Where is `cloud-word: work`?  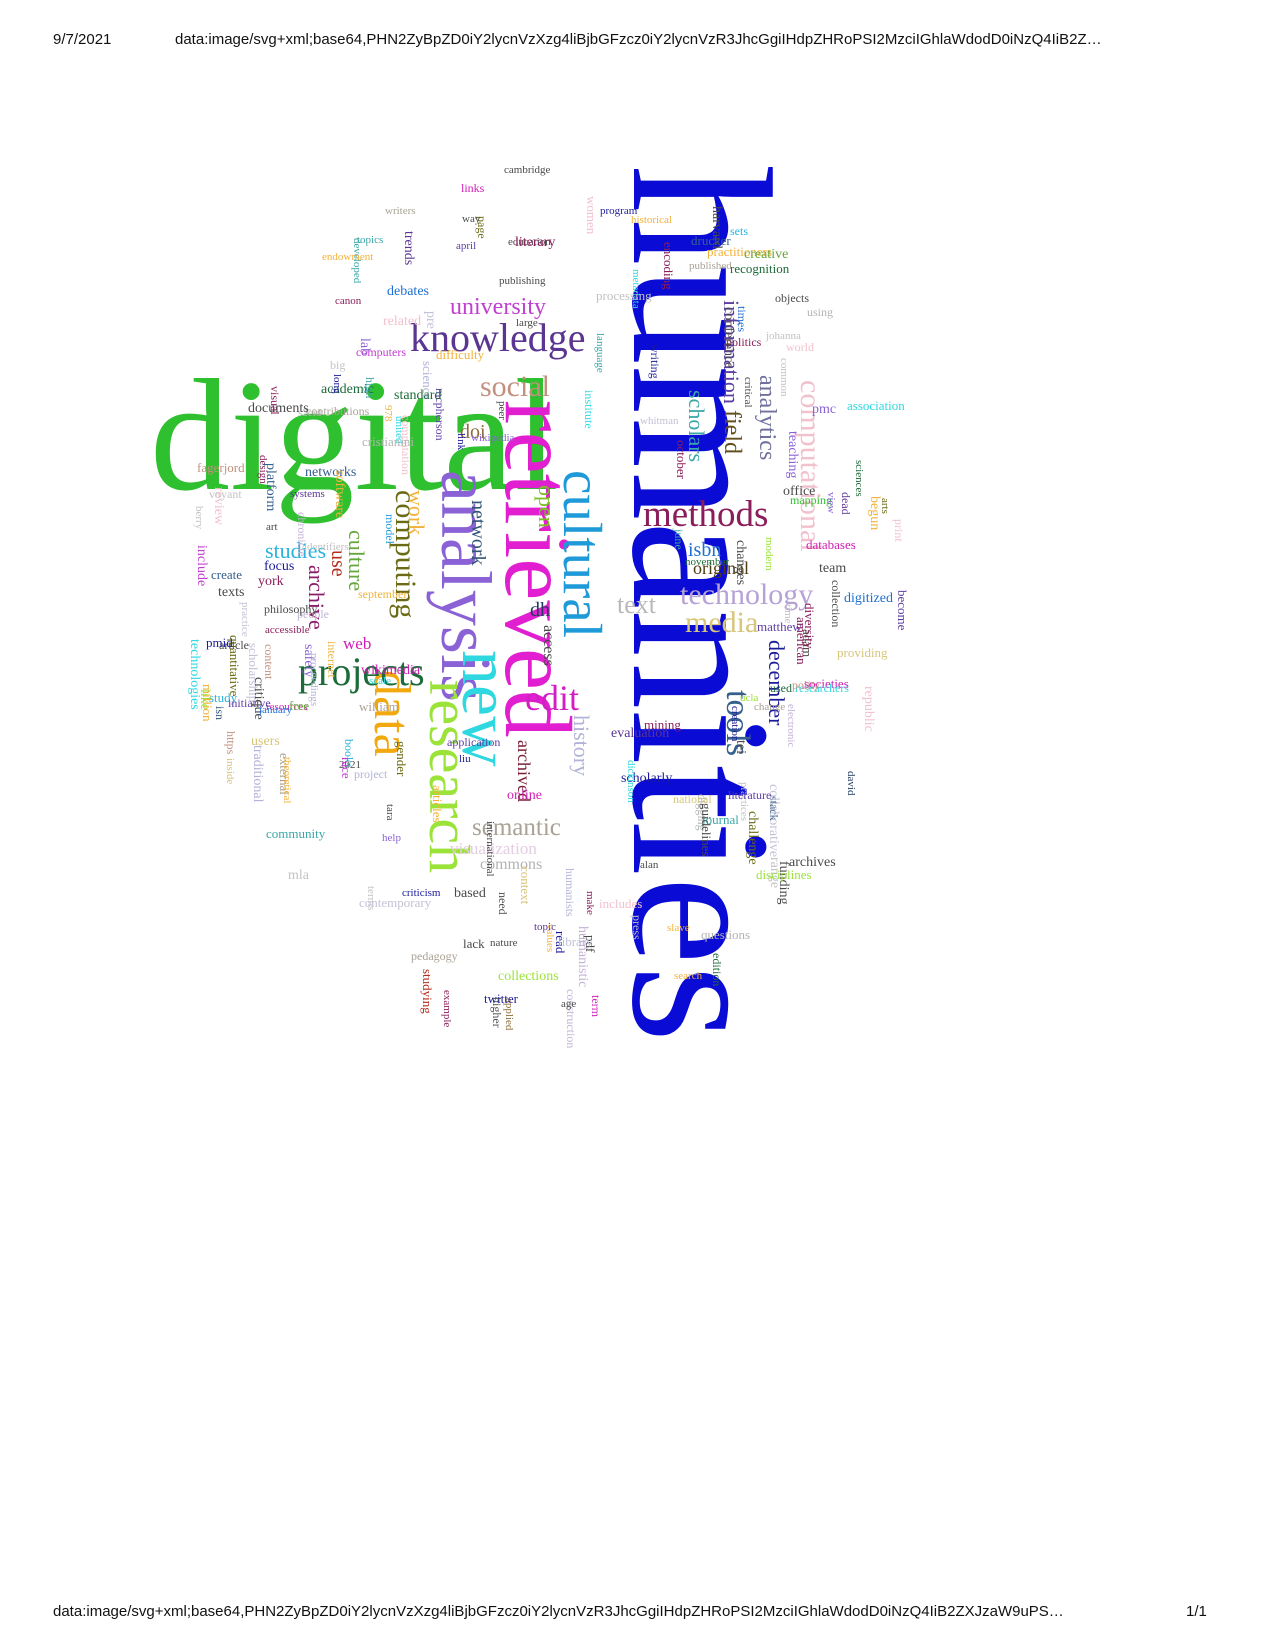
cloud-word: work is located at coordinates (416, 513).